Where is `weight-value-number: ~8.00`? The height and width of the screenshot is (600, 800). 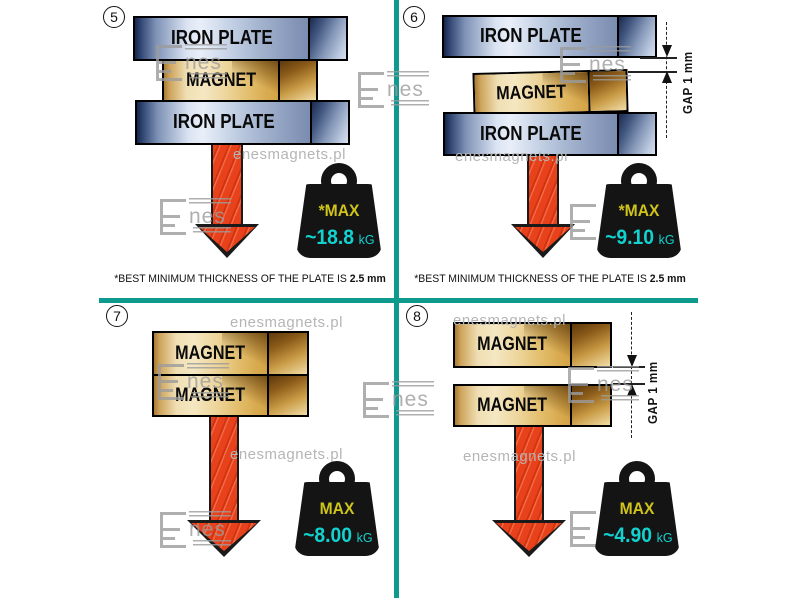 weight-value-number: ~8.00 is located at coordinates (328, 535).